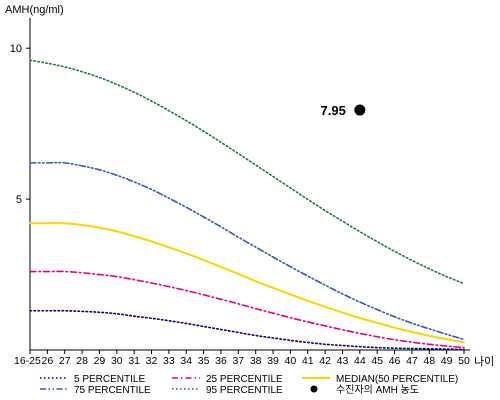 The width and height of the screenshot is (500, 400). I want to click on patient-amh-point, so click(360, 110).